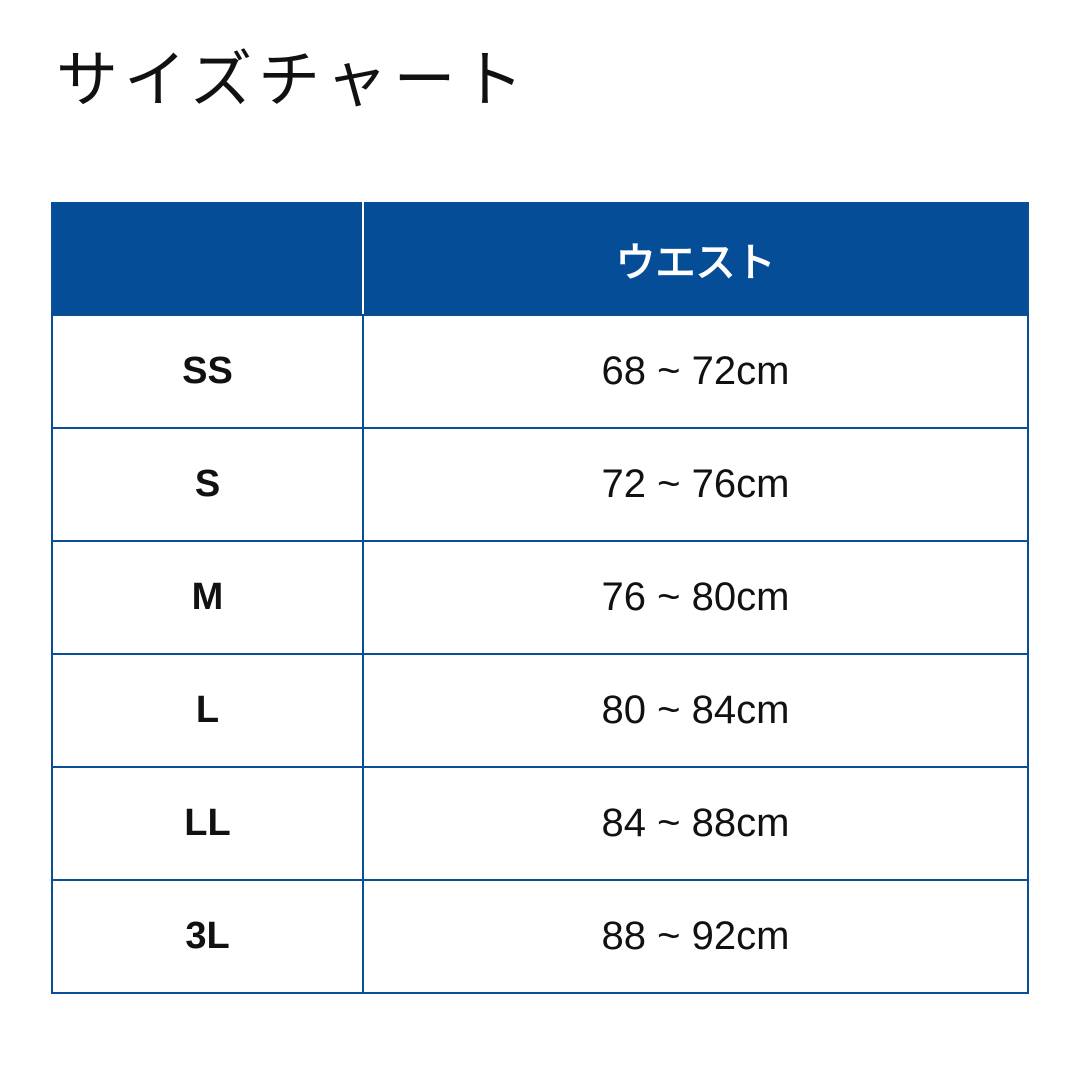  I want to click on size-cell: LL, so click(207, 823).